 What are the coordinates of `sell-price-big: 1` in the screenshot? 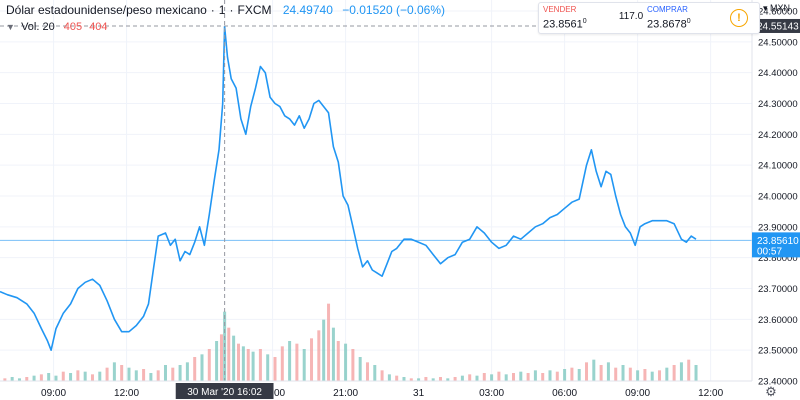 It's located at (579, 24).